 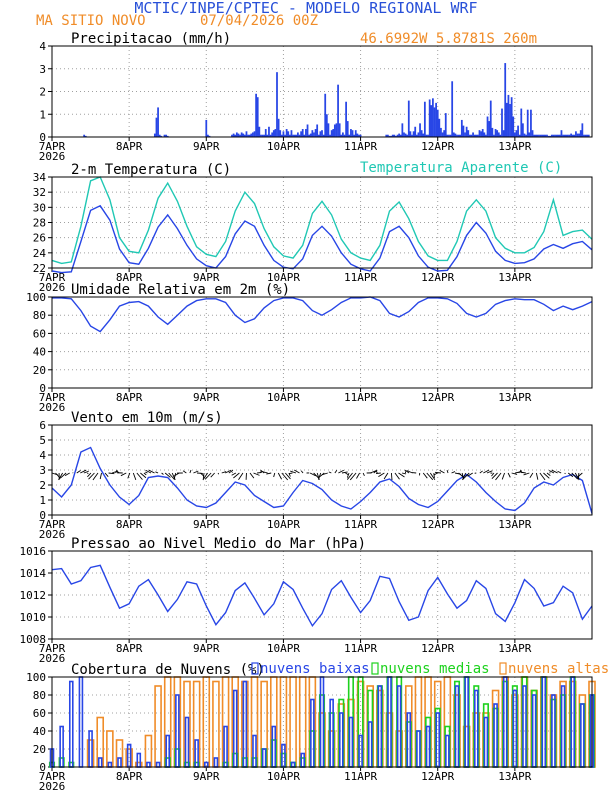 What do you see at coordinates (129, 146) in the screenshot?
I see `x-tick-label: 8APR` at bounding box center [129, 146].